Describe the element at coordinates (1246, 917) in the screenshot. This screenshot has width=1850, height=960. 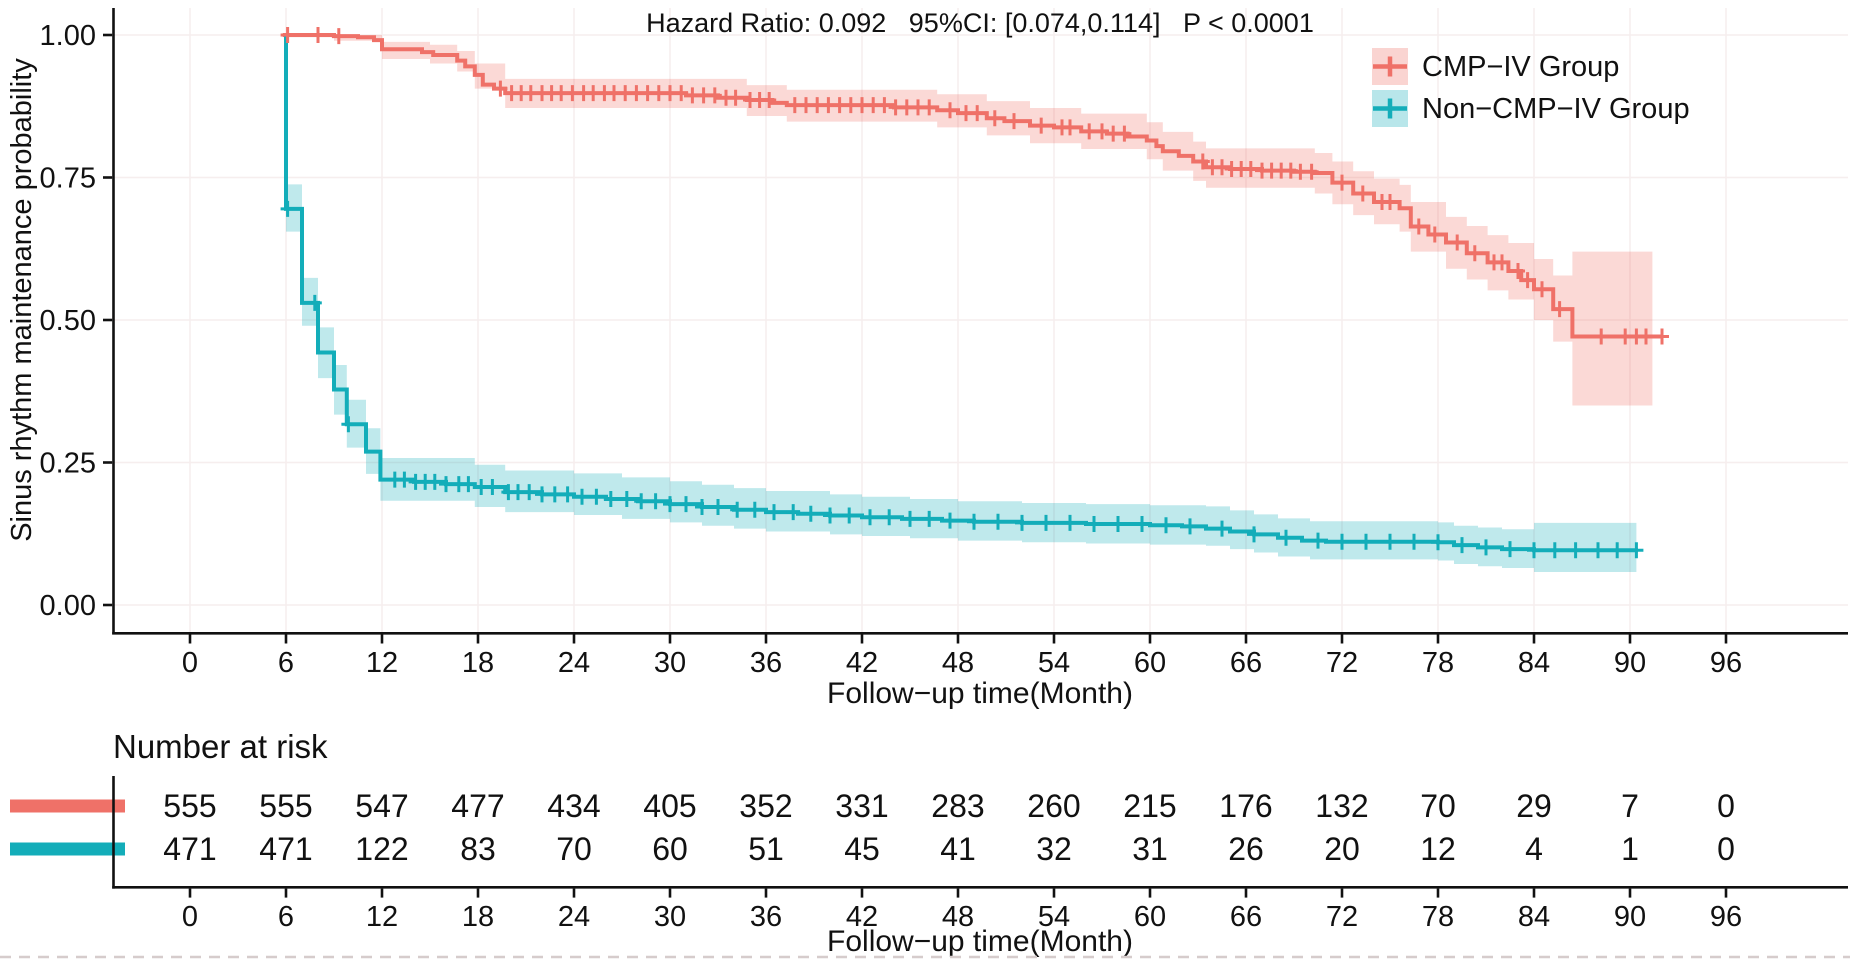
I see `risk-tick-label: 66` at that location.